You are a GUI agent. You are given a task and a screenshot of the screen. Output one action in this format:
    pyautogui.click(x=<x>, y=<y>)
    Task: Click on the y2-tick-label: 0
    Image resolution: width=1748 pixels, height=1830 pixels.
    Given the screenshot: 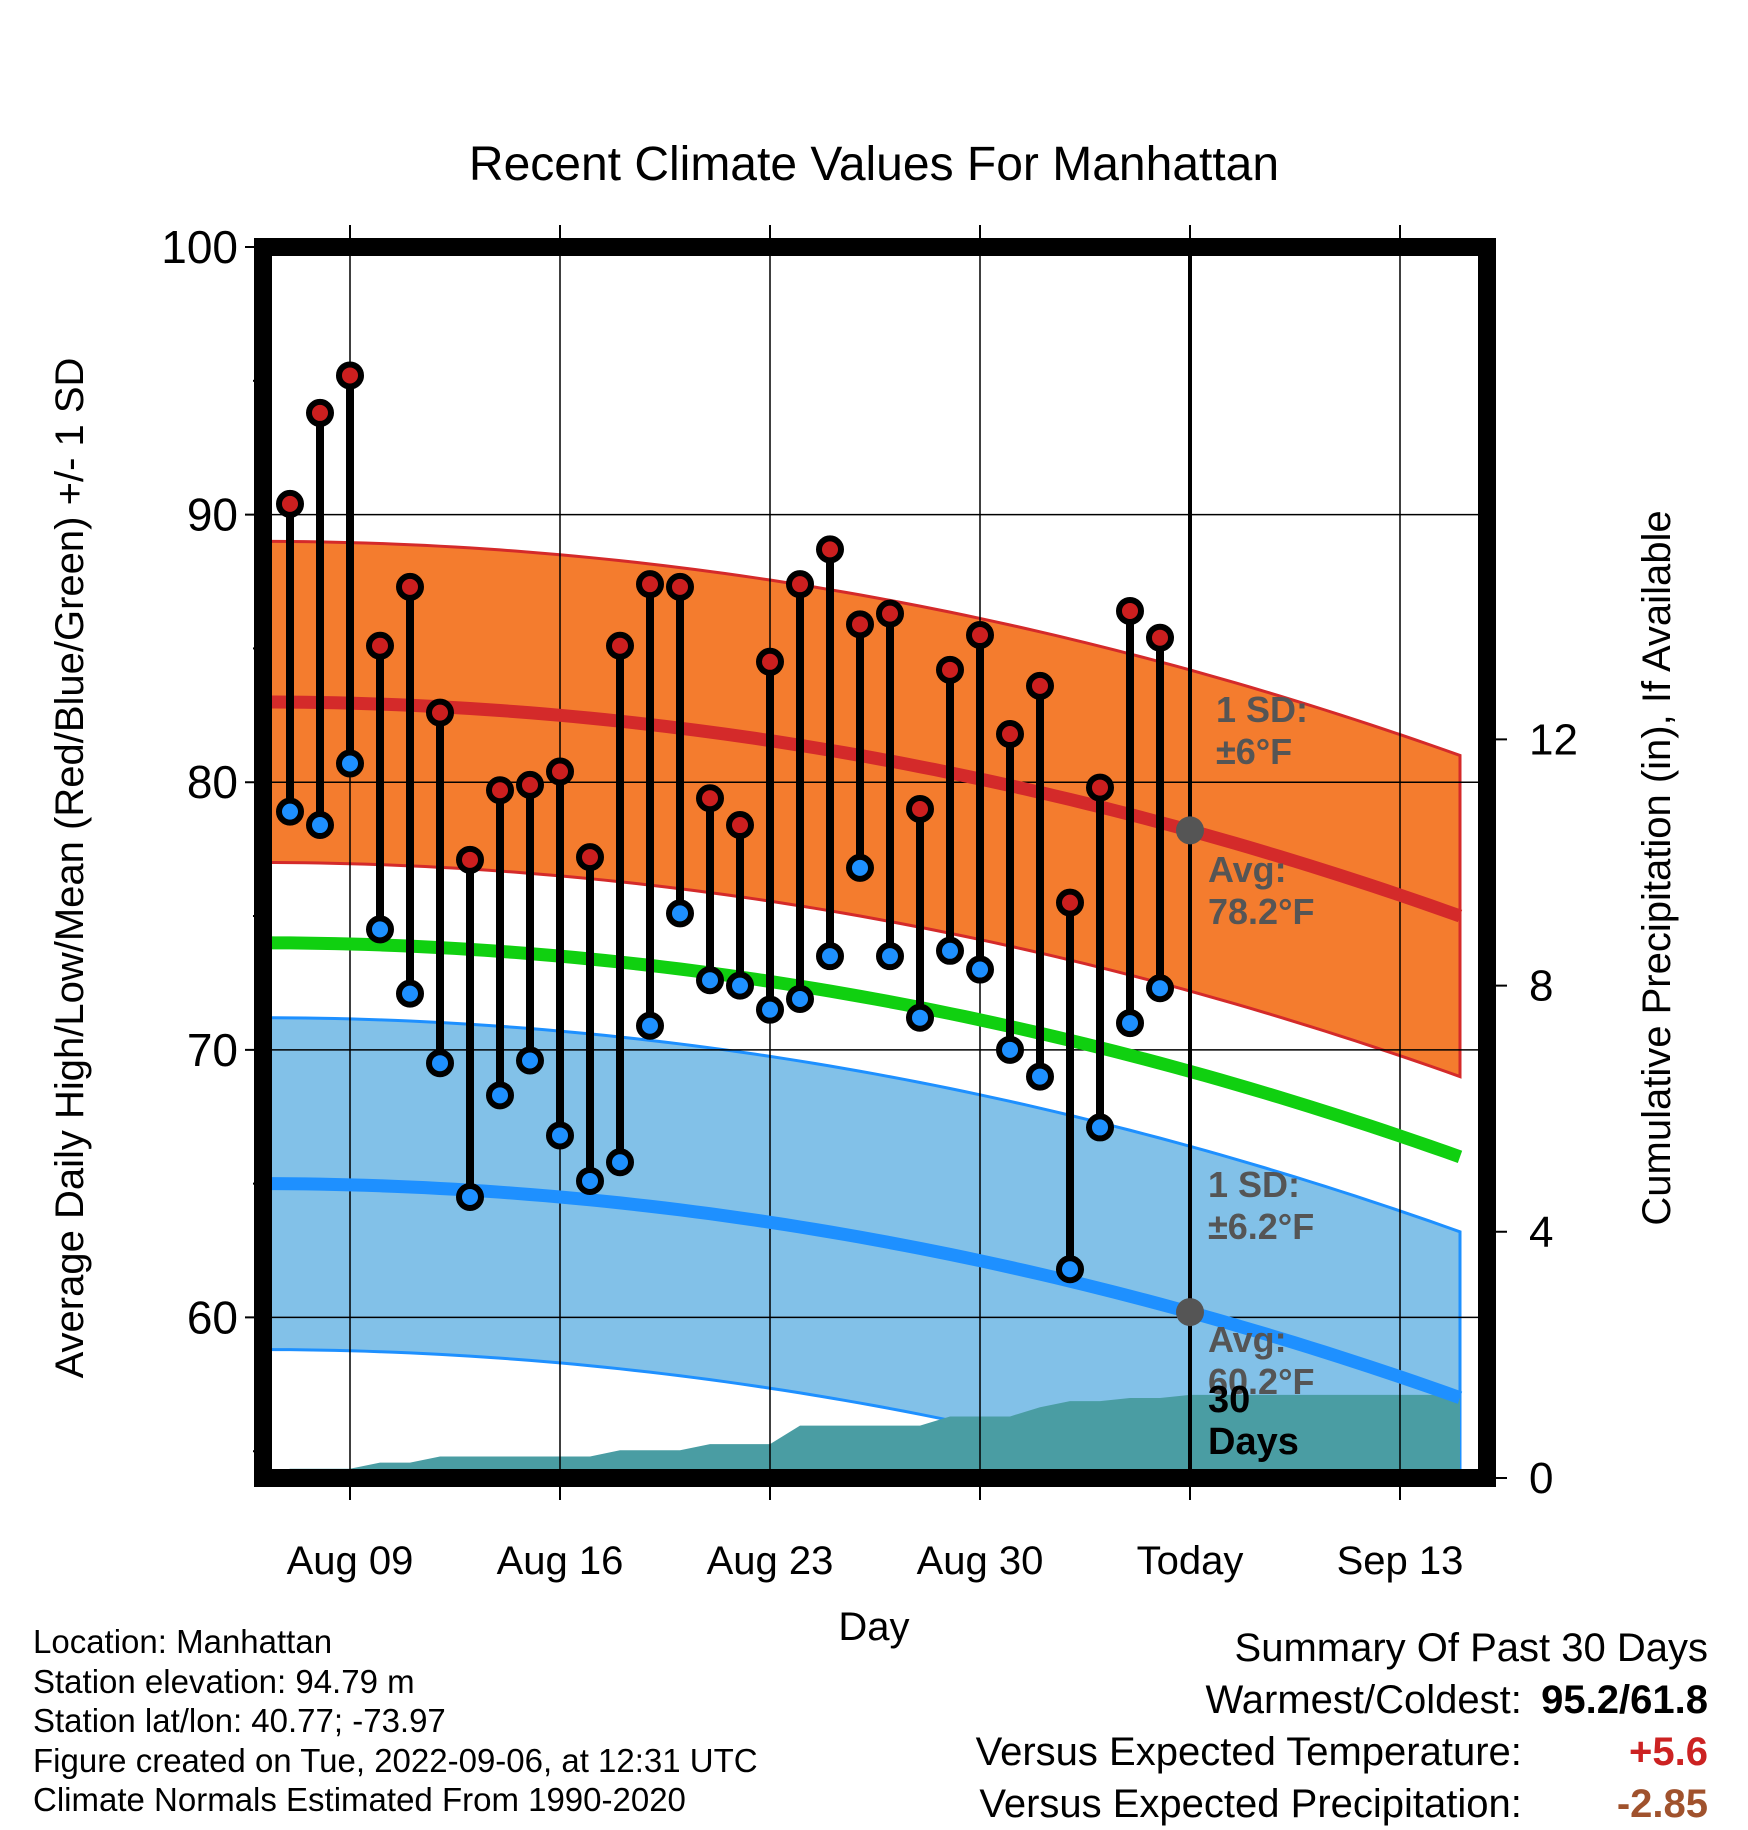 What is the action you would take?
    pyautogui.click(x=1541, y=1478)
    